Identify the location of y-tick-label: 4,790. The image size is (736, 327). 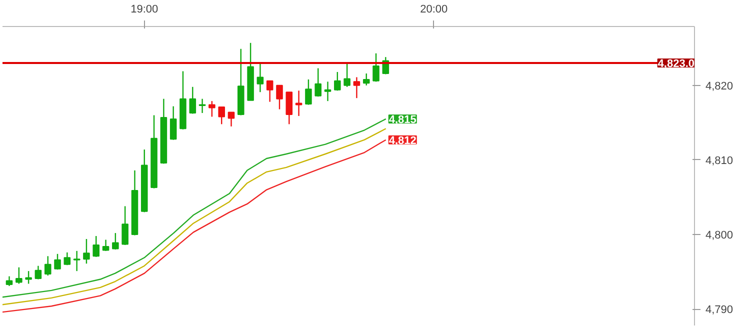
(720, 310).